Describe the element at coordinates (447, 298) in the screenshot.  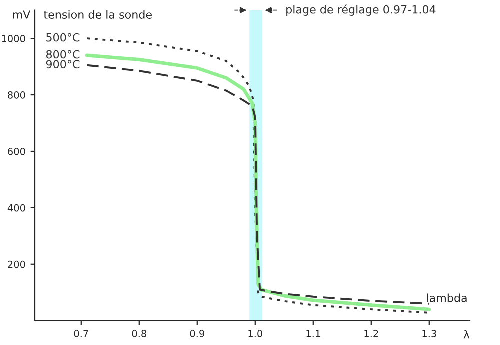
I see `annotation: lambda` at that location.